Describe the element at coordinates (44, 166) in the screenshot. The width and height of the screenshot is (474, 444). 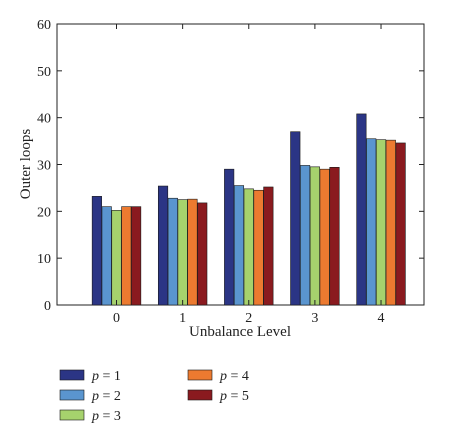
I see `y-tick-label: 30` at that location.